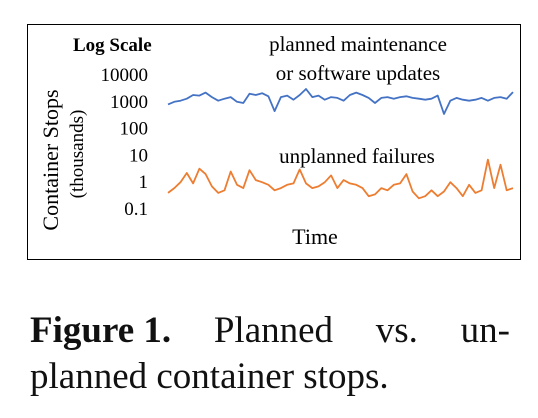 The height and width of the screenshot is (418, 538). Describe the element at coordinates (340, 101) in the screenshot. I see `planned-series-line` at that location.